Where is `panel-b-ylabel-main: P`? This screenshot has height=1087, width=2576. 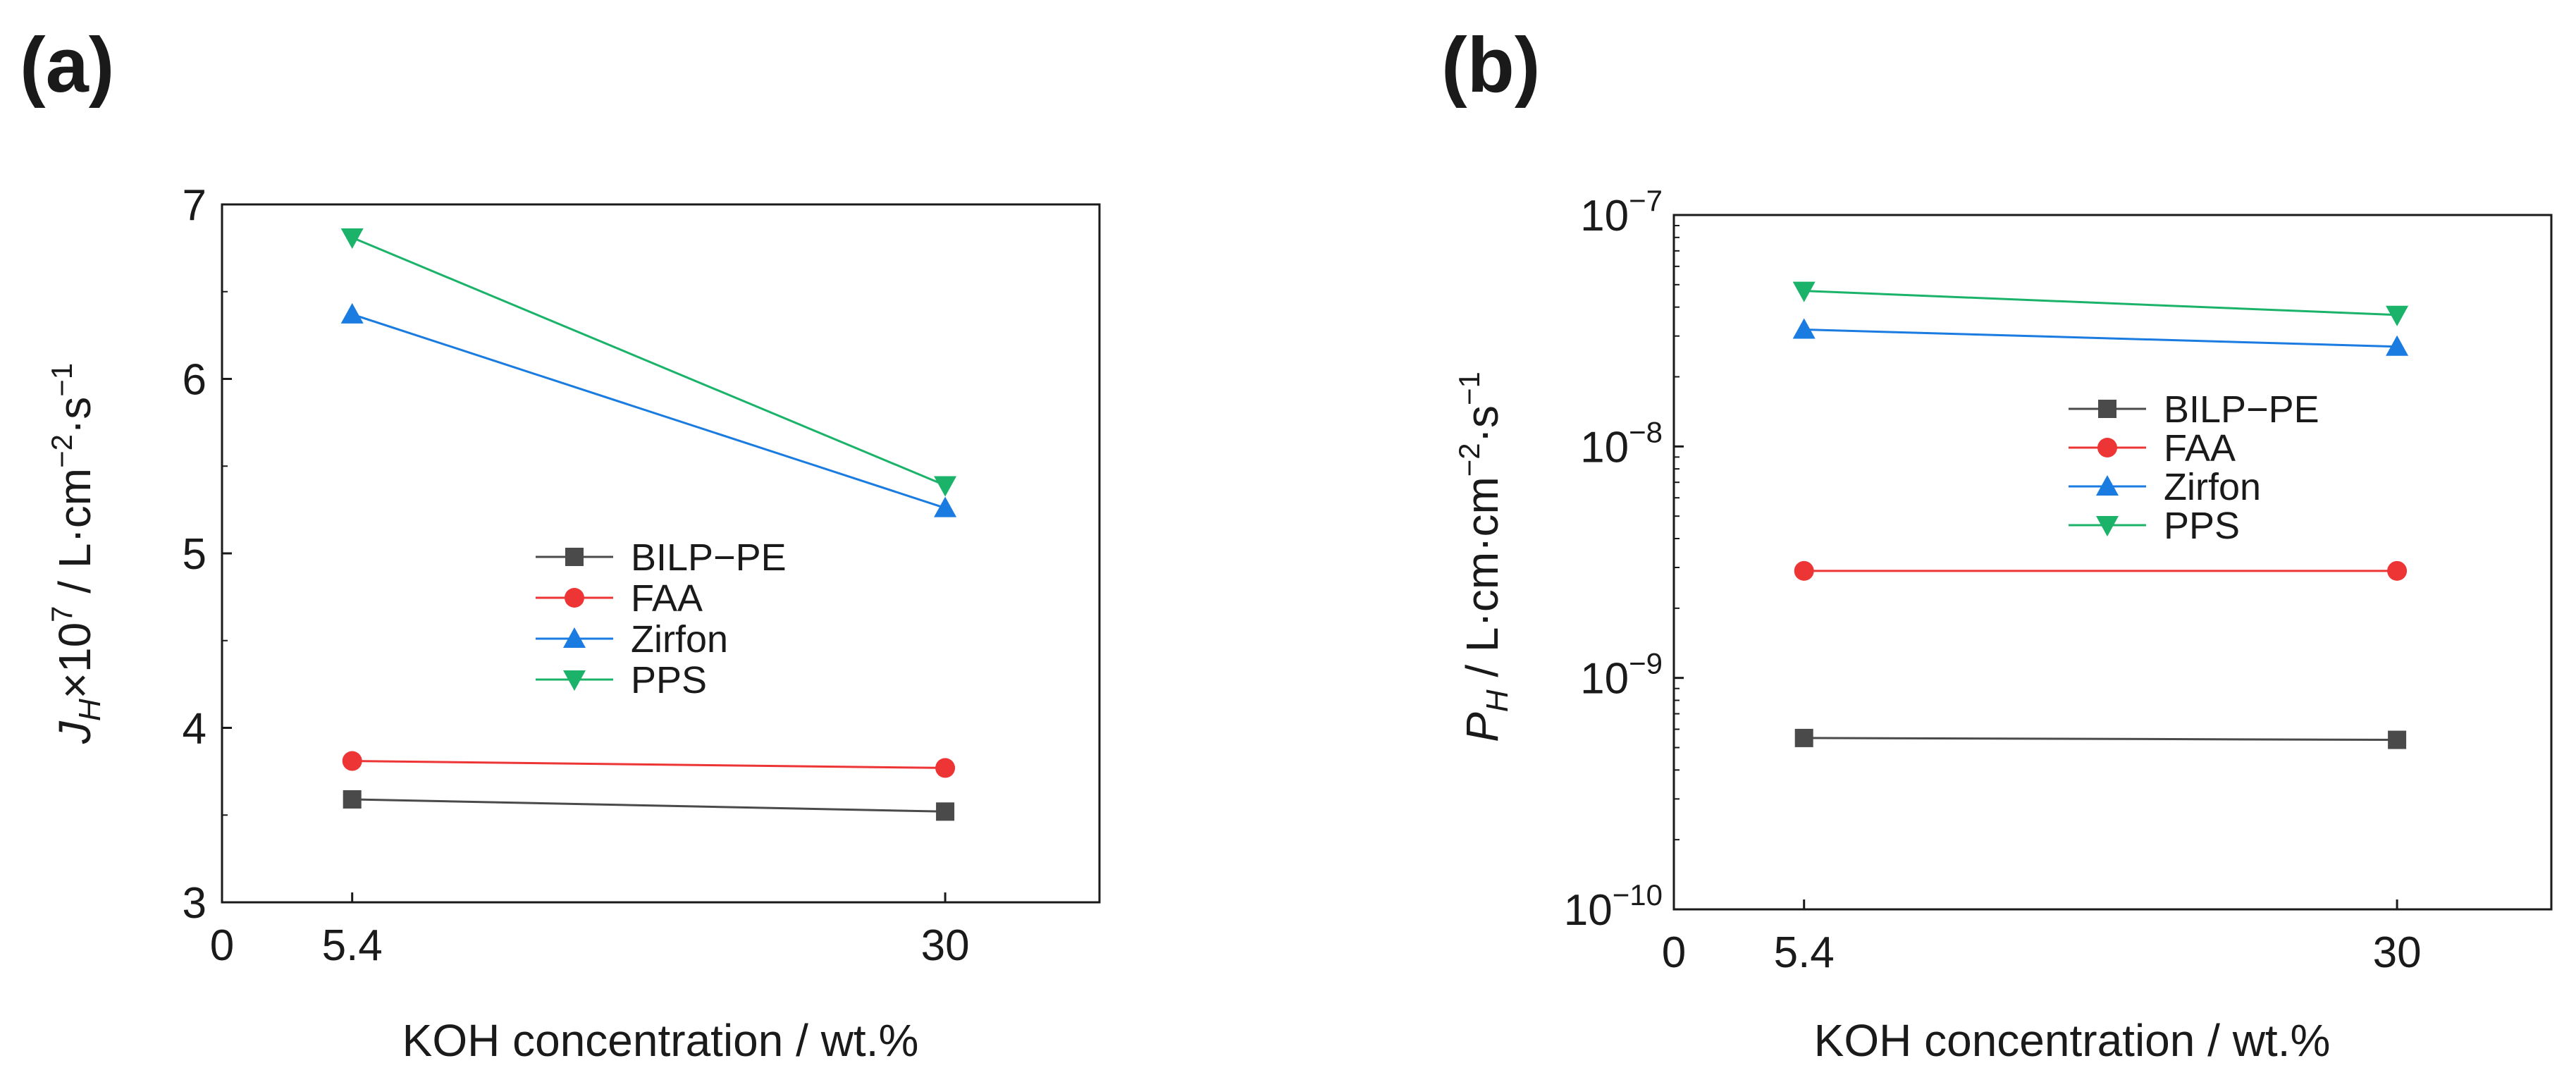
panel-b-ylabel-main: P is located at coordinates (1482, 727).